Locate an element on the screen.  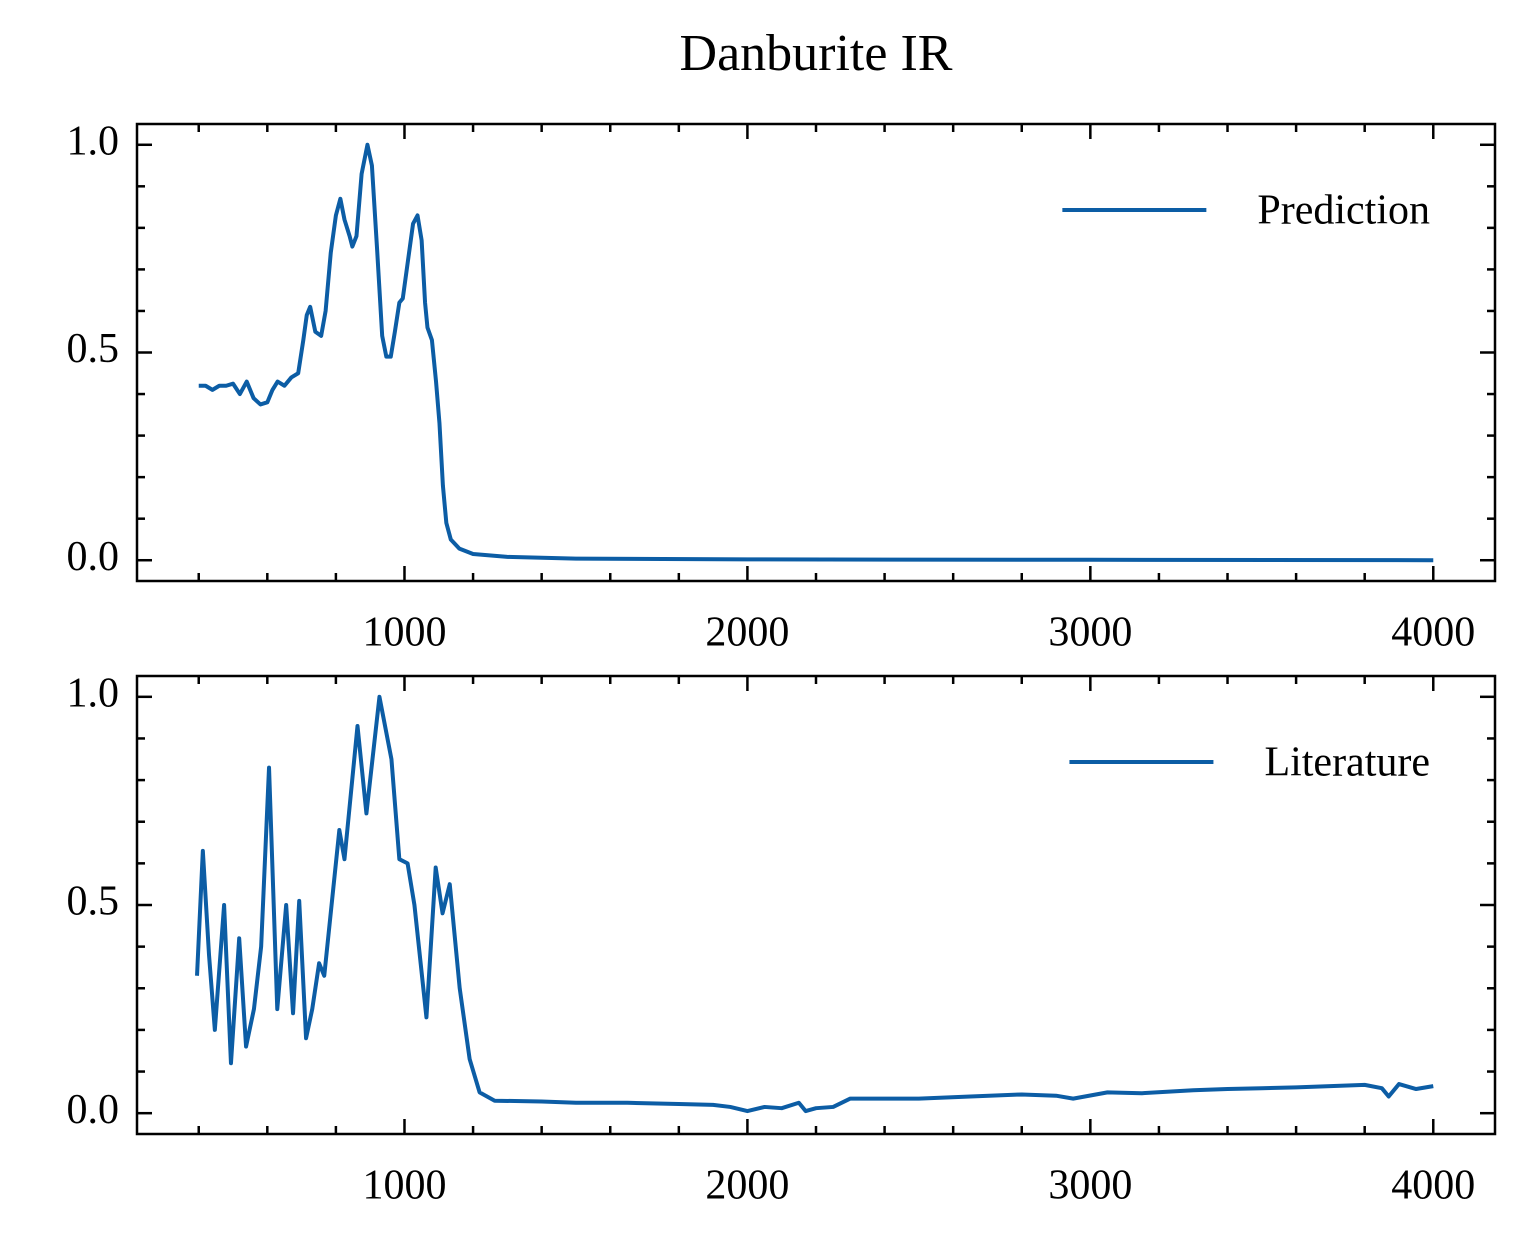
figure-title: Danburite IR is located at coordinates (816, 53).